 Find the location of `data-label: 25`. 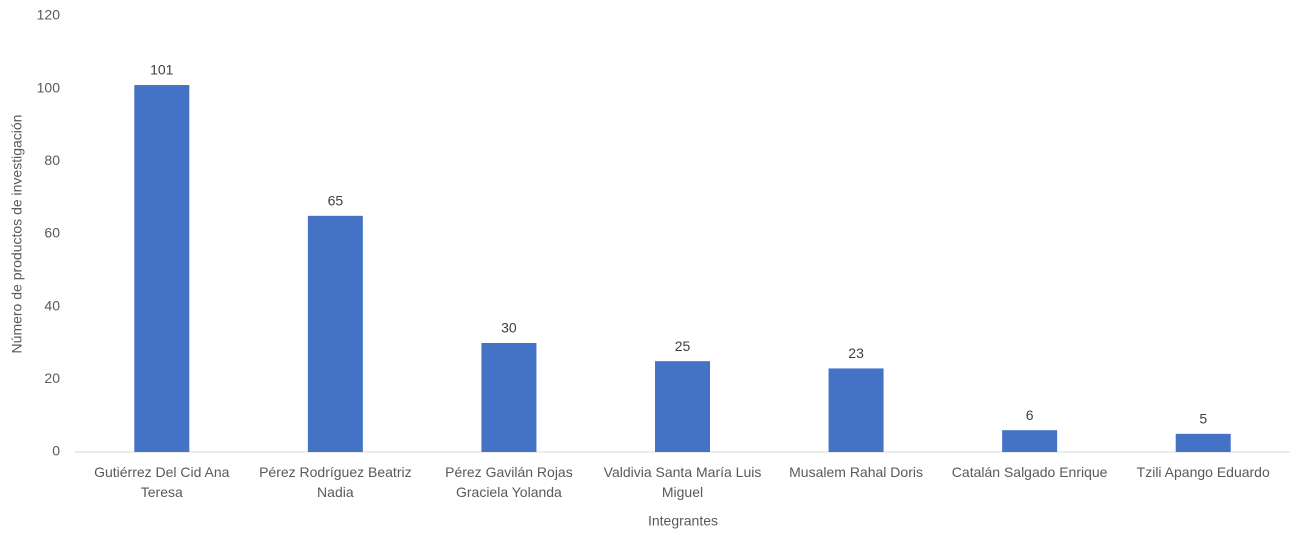

data-label: 25 is located at coordinates (683, 346).